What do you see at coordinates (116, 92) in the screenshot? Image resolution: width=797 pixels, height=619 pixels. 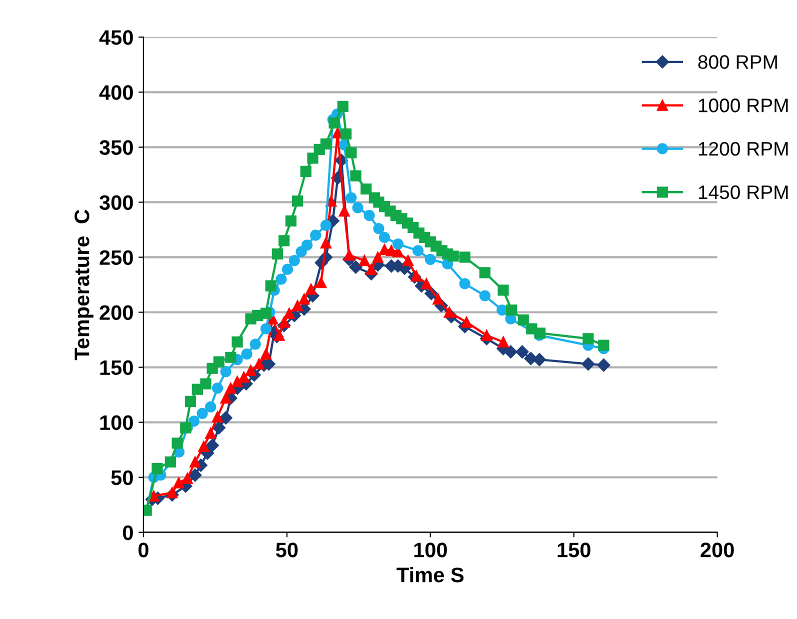 I see `y-tick-label: 400` at bounding box center [116, 92].